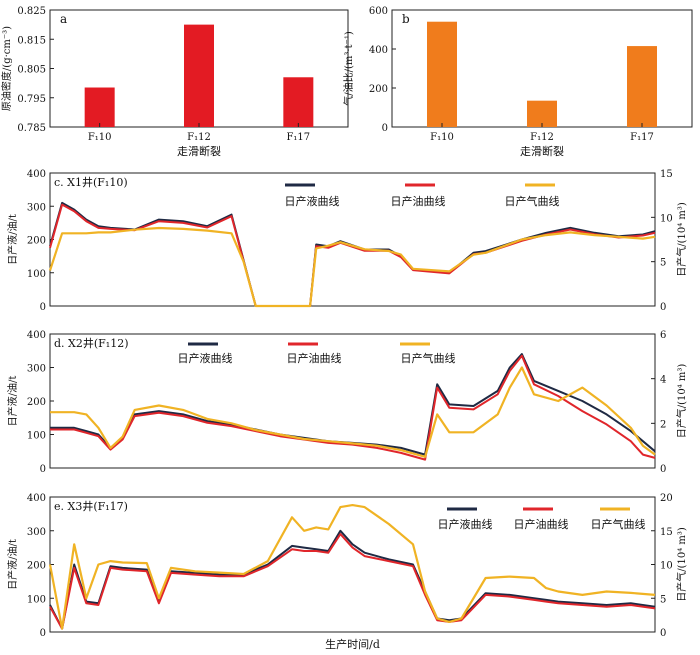  Describe the element at coordinates (91, 506) in the screenshot. I see `panel-e-label: e. X3井(F₁17)` at that location.